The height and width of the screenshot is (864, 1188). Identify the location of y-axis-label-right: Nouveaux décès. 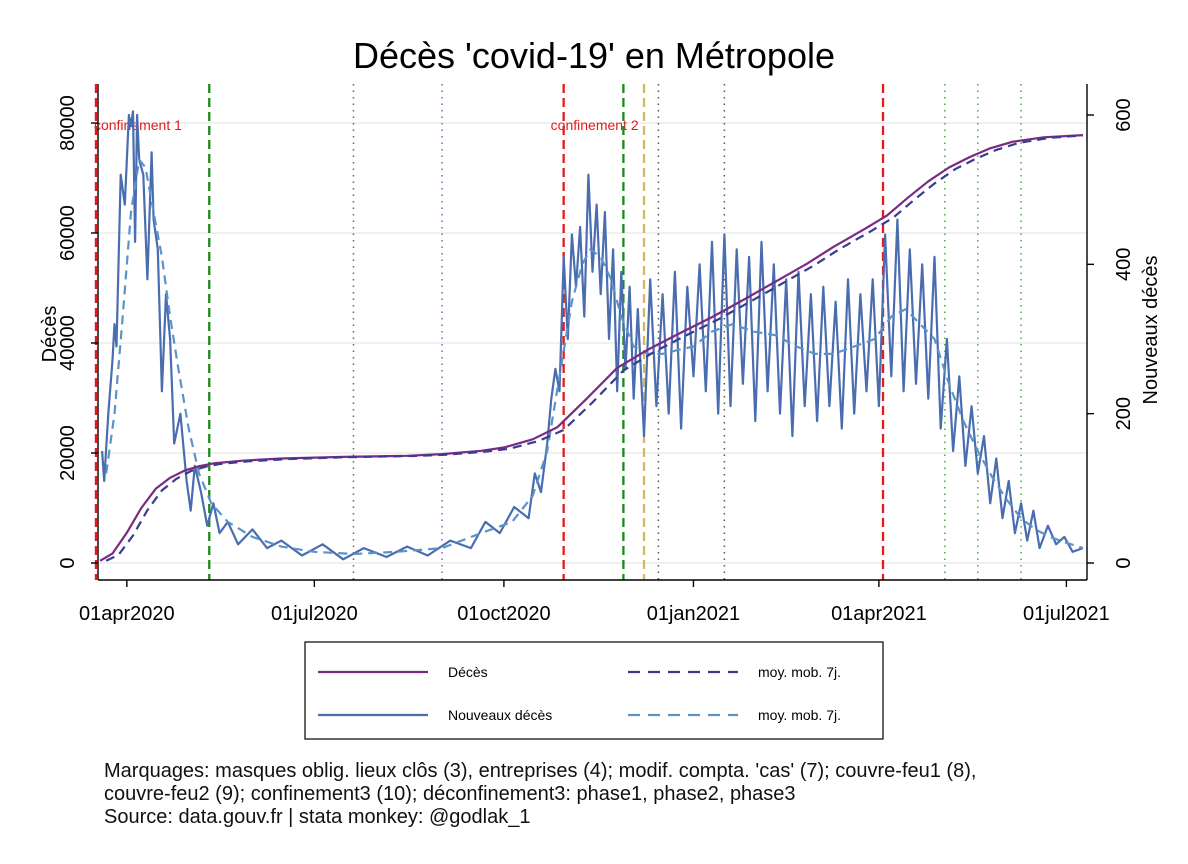
(1151, 330).